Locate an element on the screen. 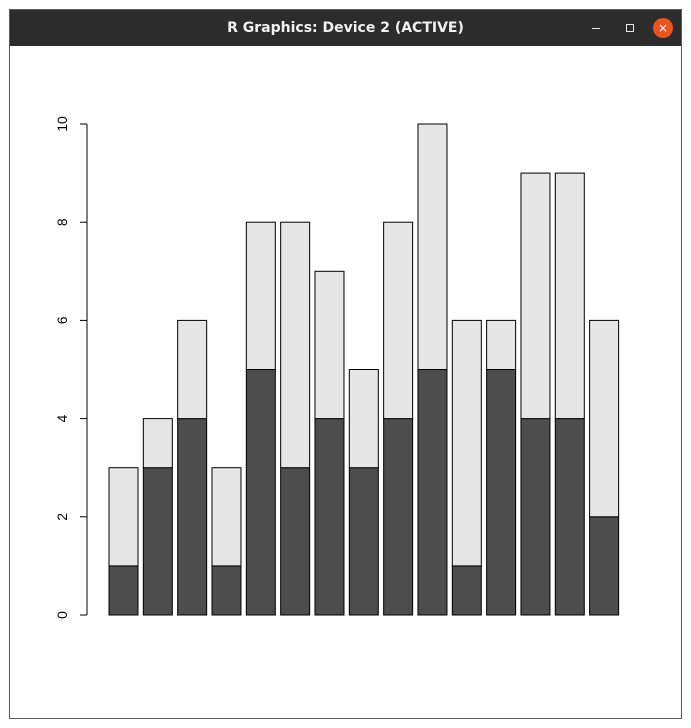 The height and width of the screenshot is (728, 691). close-button: × is located at coordinates (663, 28).